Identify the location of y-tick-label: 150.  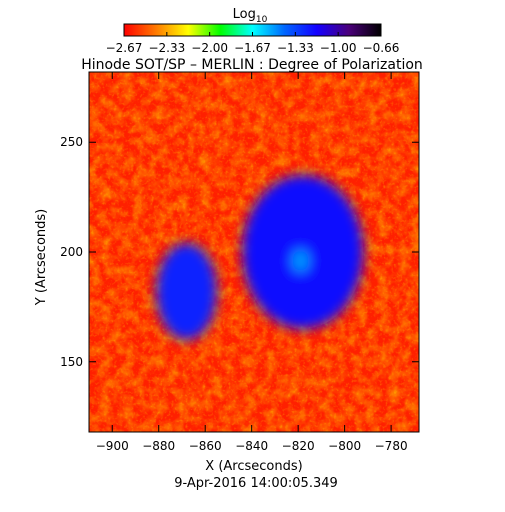
(71, 362).